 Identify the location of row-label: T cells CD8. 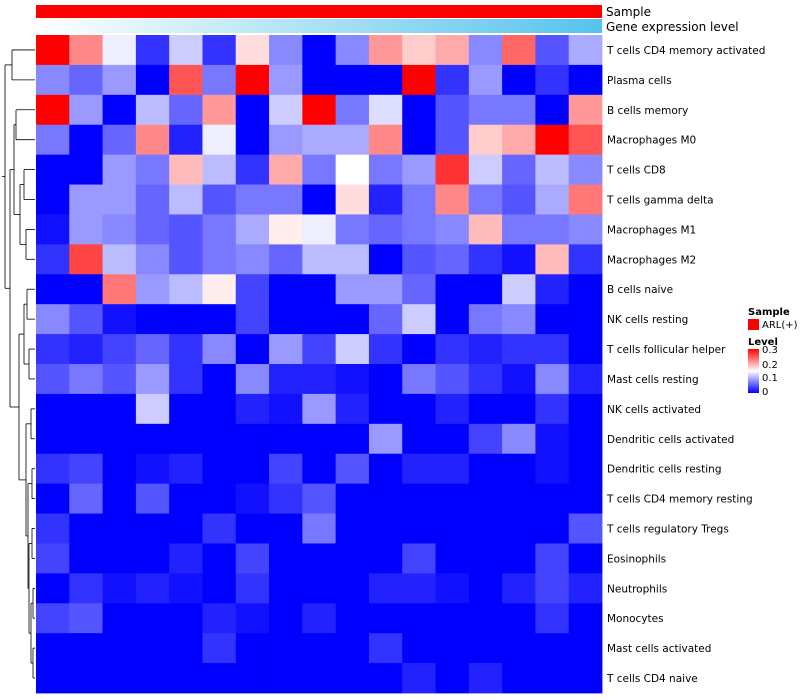
(636, 171).